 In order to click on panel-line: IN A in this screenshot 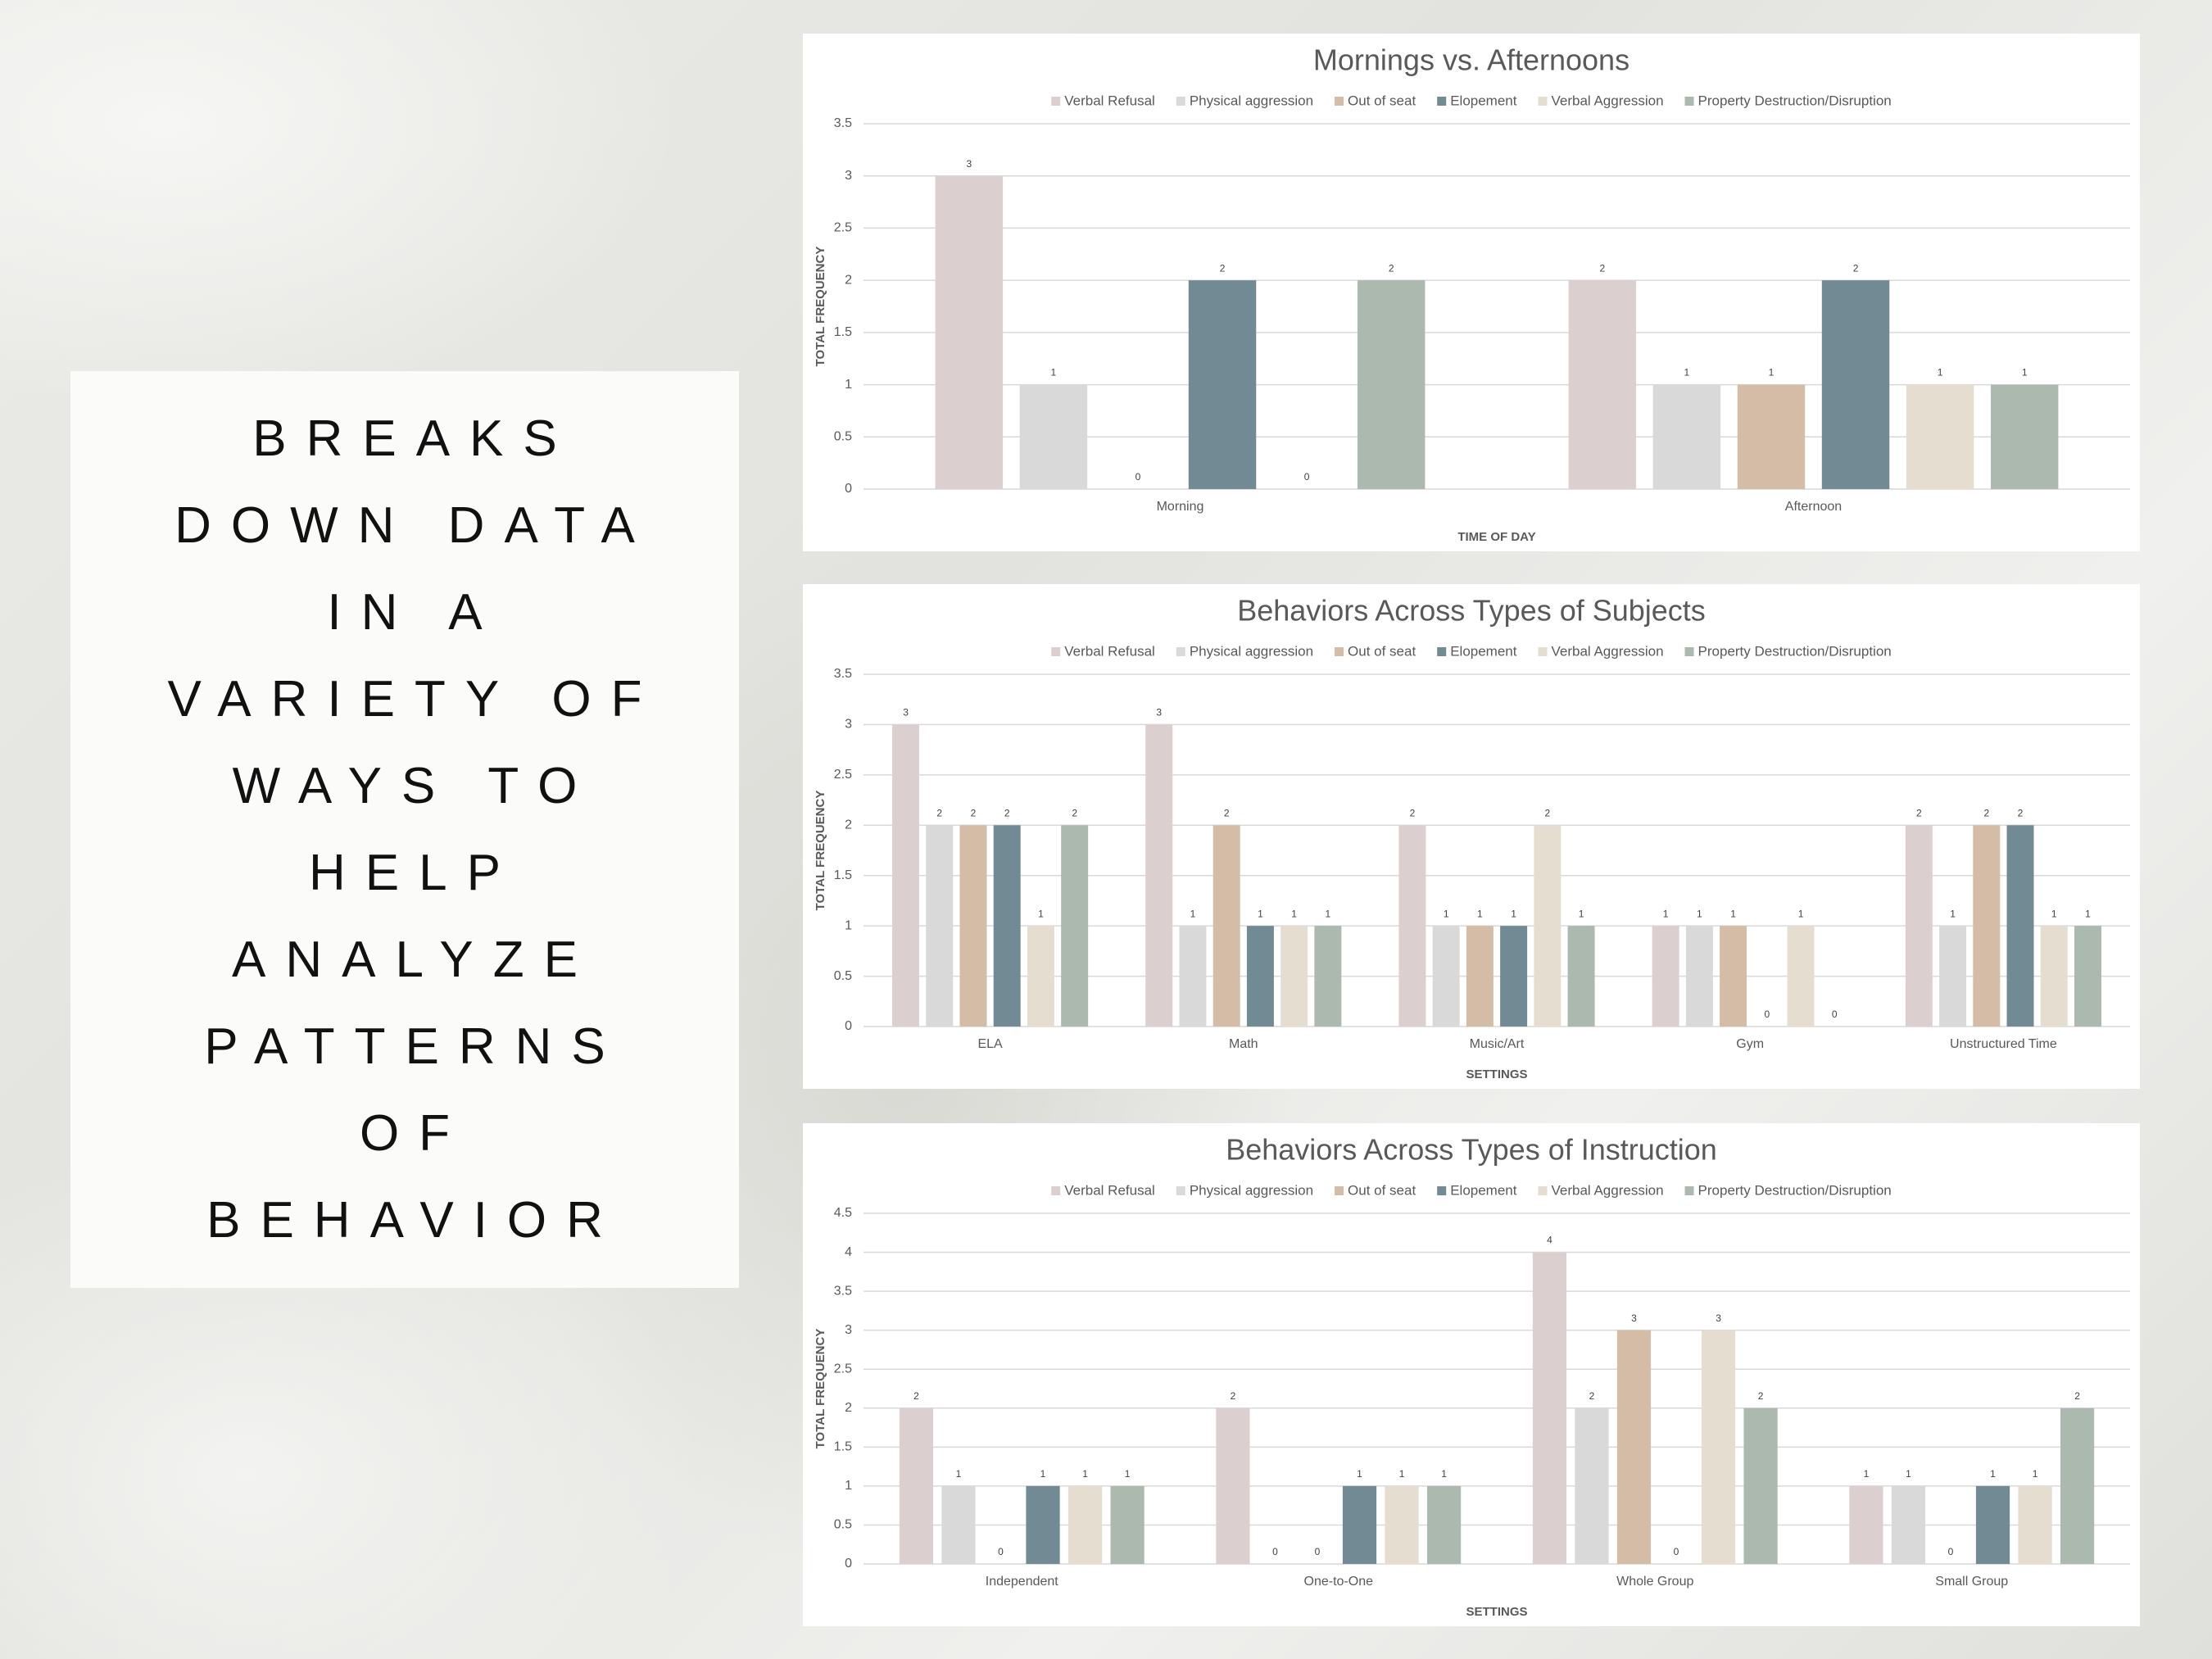, I will do `click(414, 612)`.